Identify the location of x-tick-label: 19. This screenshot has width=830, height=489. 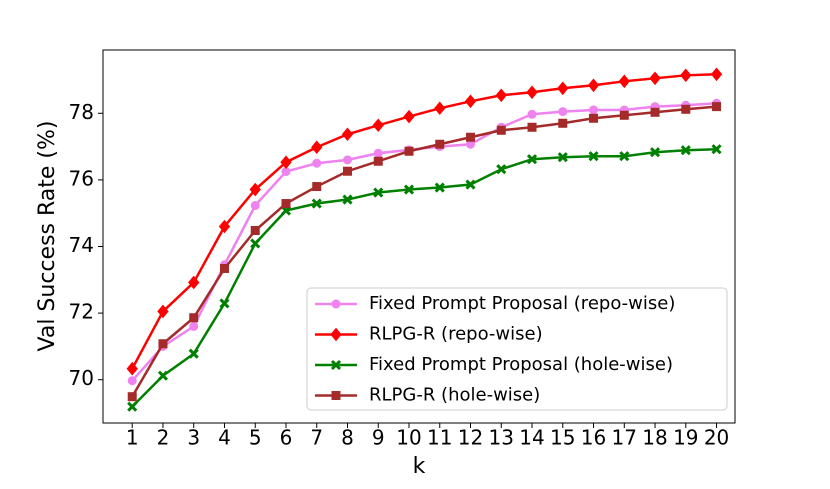
(685, 438).